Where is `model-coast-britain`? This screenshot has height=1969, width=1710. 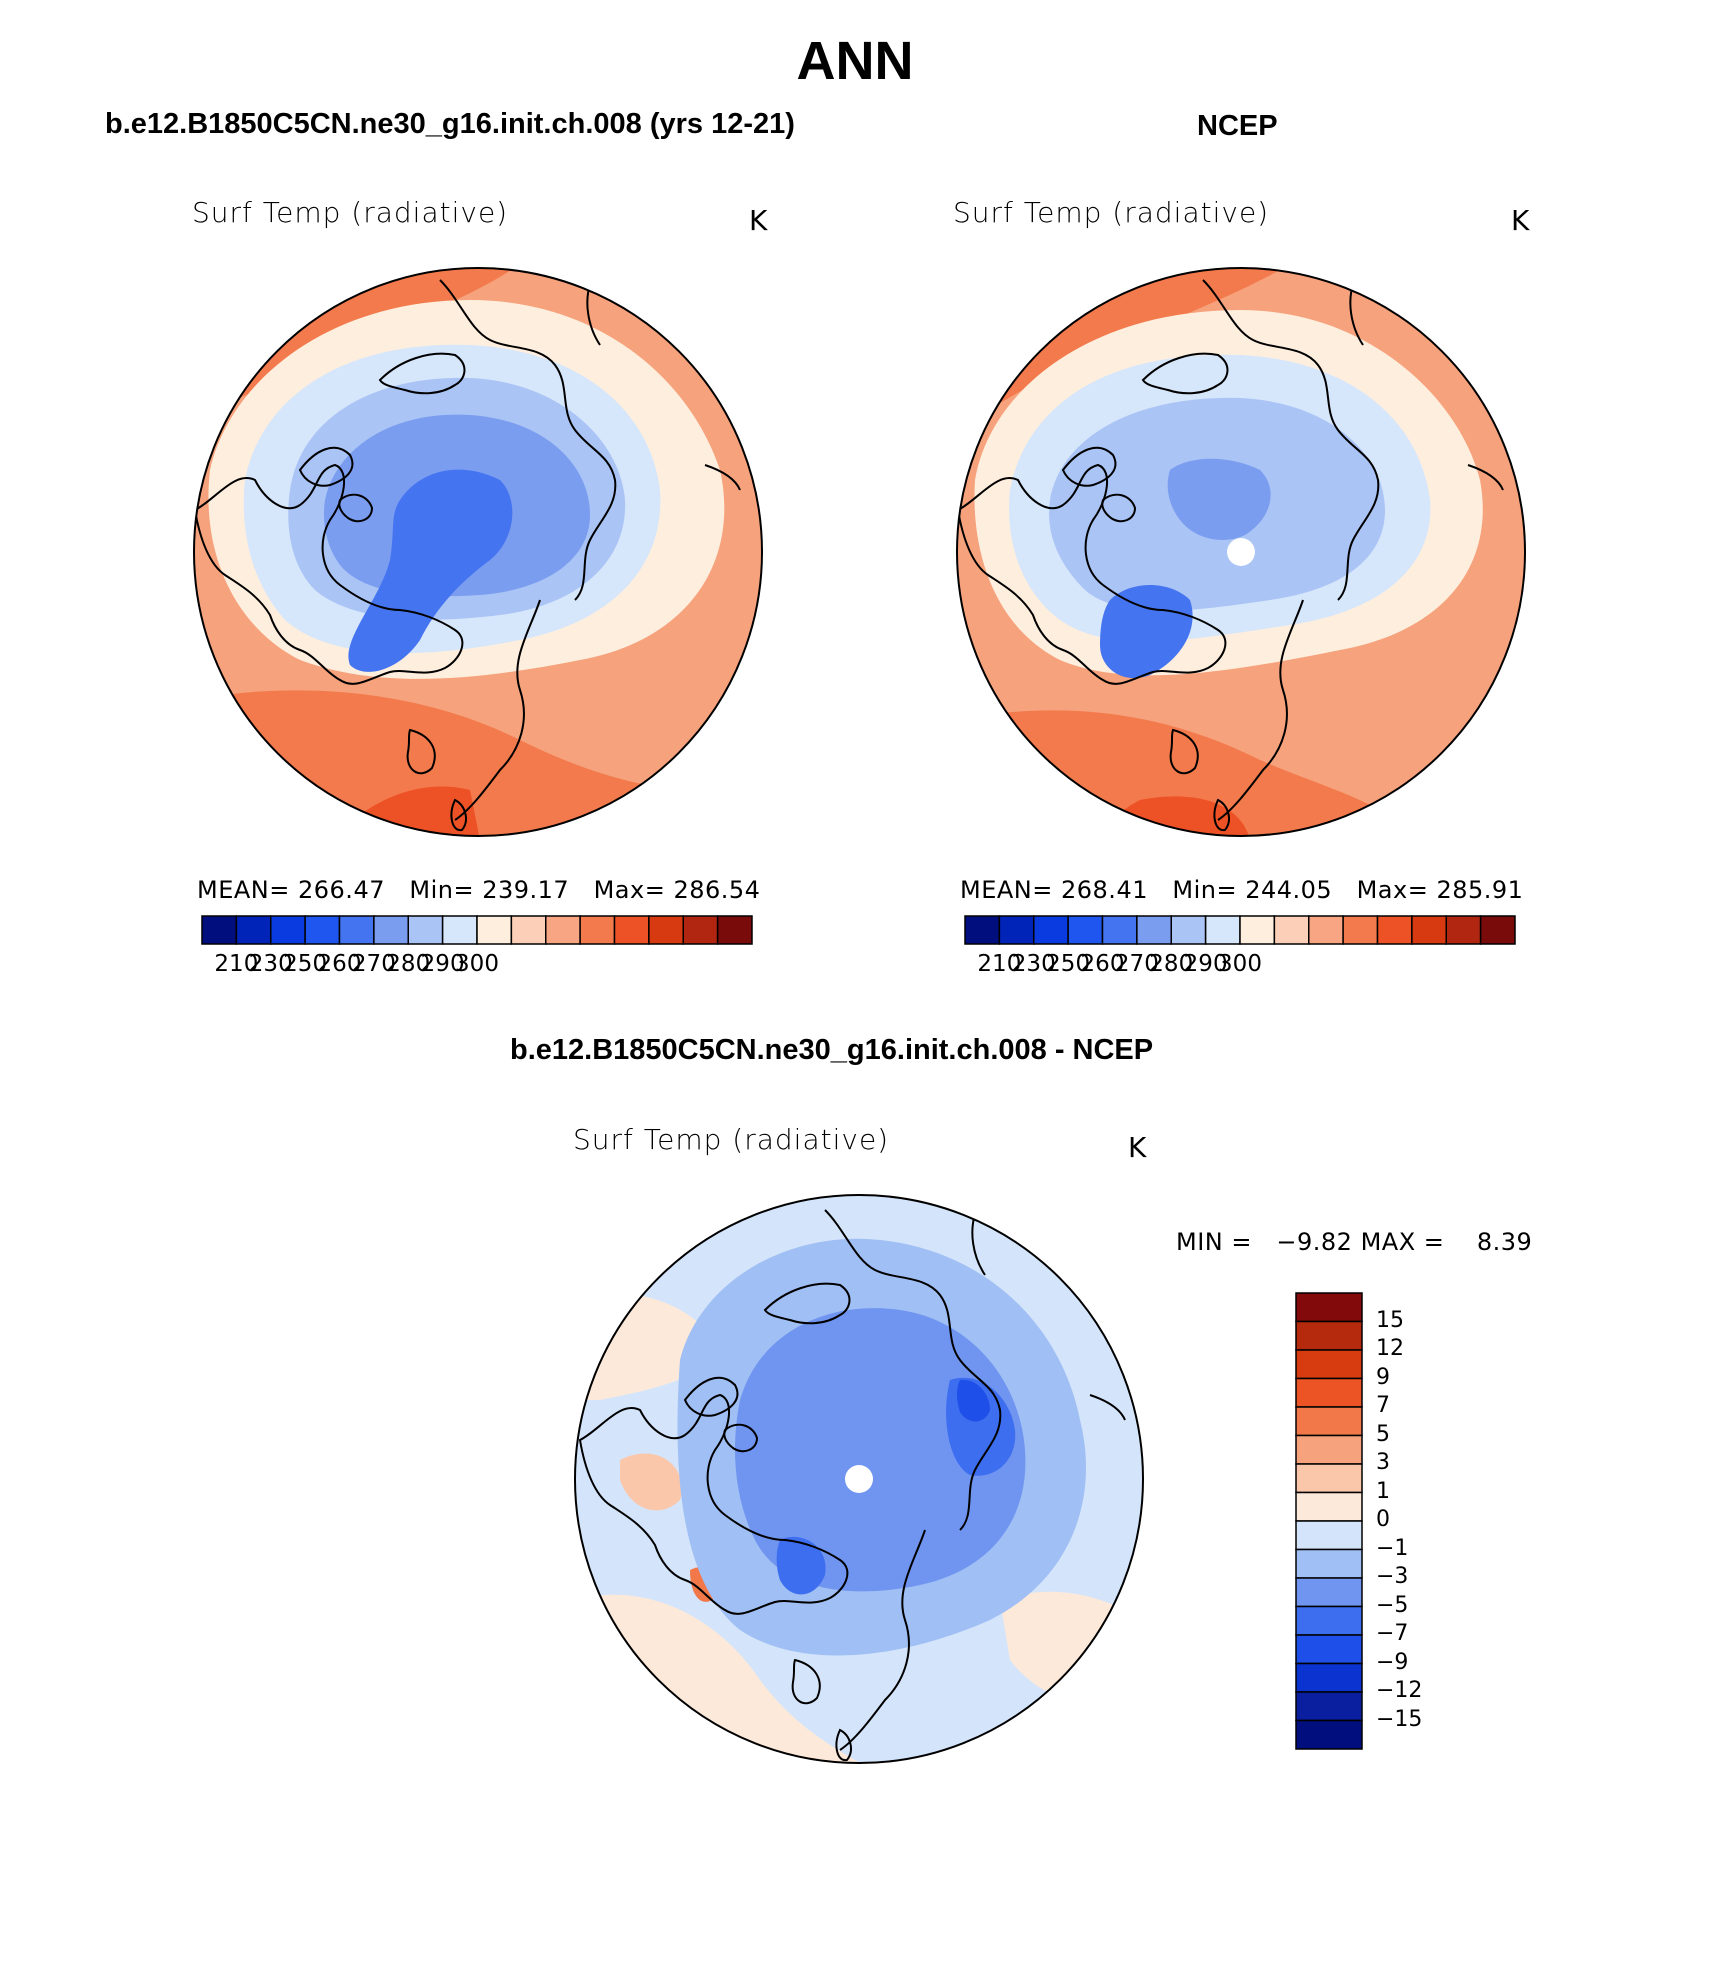
model-coast-britain is located at coordinates (458, 815).